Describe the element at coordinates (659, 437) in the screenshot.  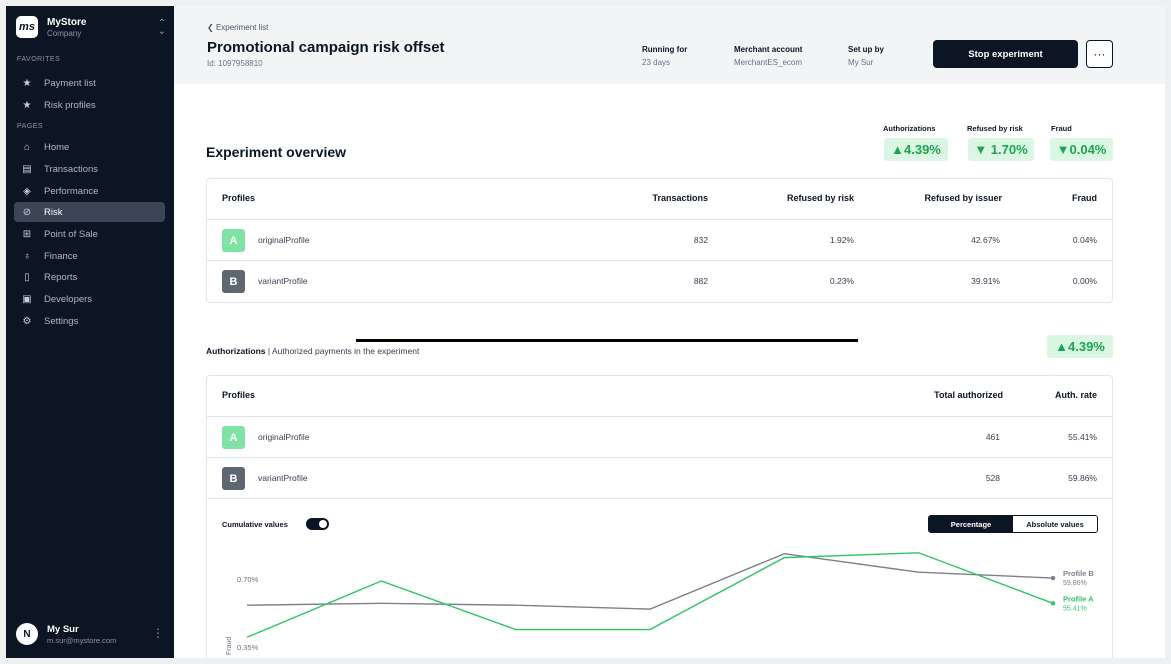
I see `table-row: A originalProfile 461 55.41%` at that location.